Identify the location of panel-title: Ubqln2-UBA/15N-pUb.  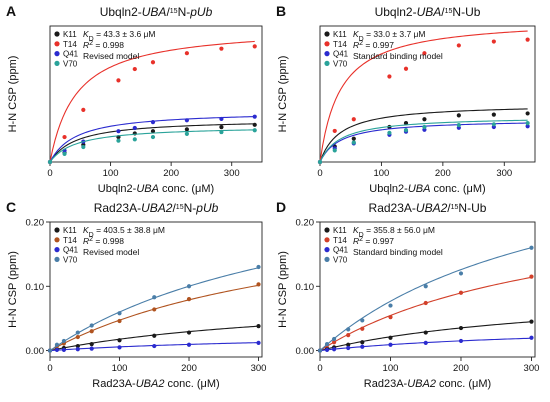
(156, 12).